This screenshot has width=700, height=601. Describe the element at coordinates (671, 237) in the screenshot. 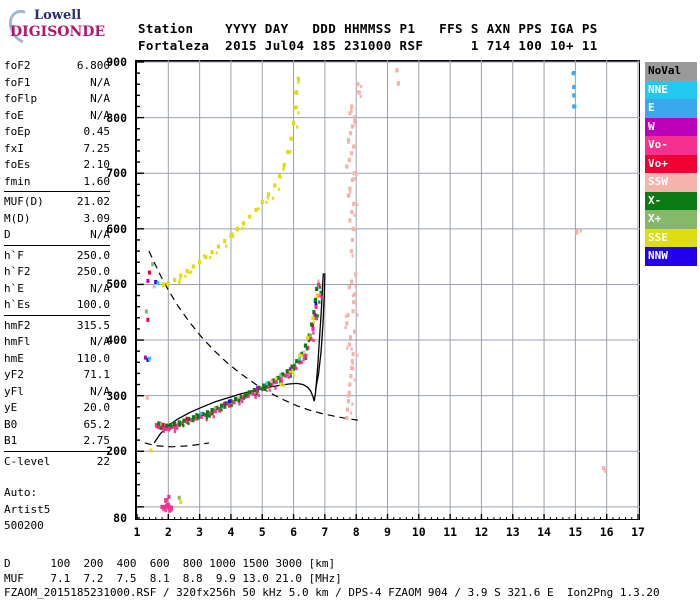

I see `legend-item-sse: SSE` at that location.